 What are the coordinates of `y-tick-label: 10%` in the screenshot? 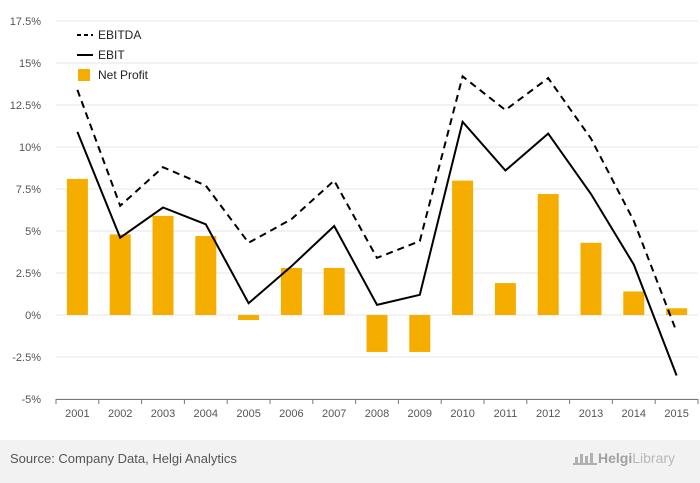 It's located at (30, 148).